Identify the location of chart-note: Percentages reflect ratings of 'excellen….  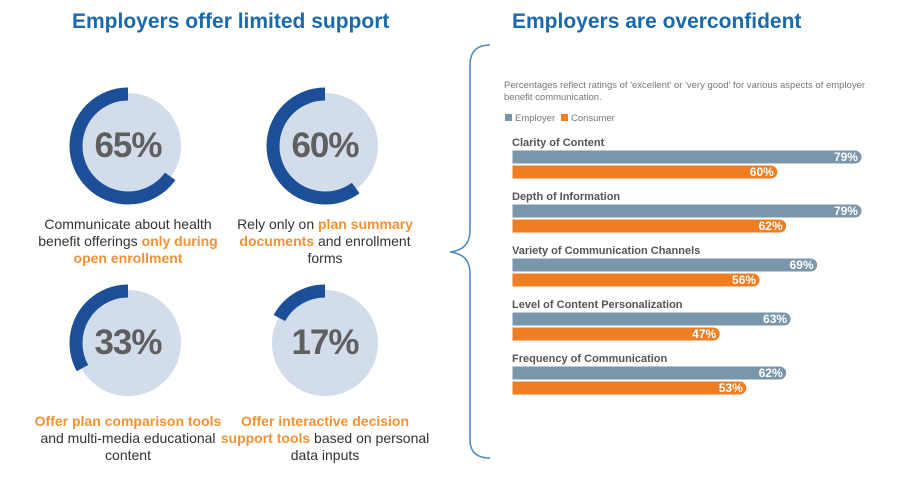
(685, 91).